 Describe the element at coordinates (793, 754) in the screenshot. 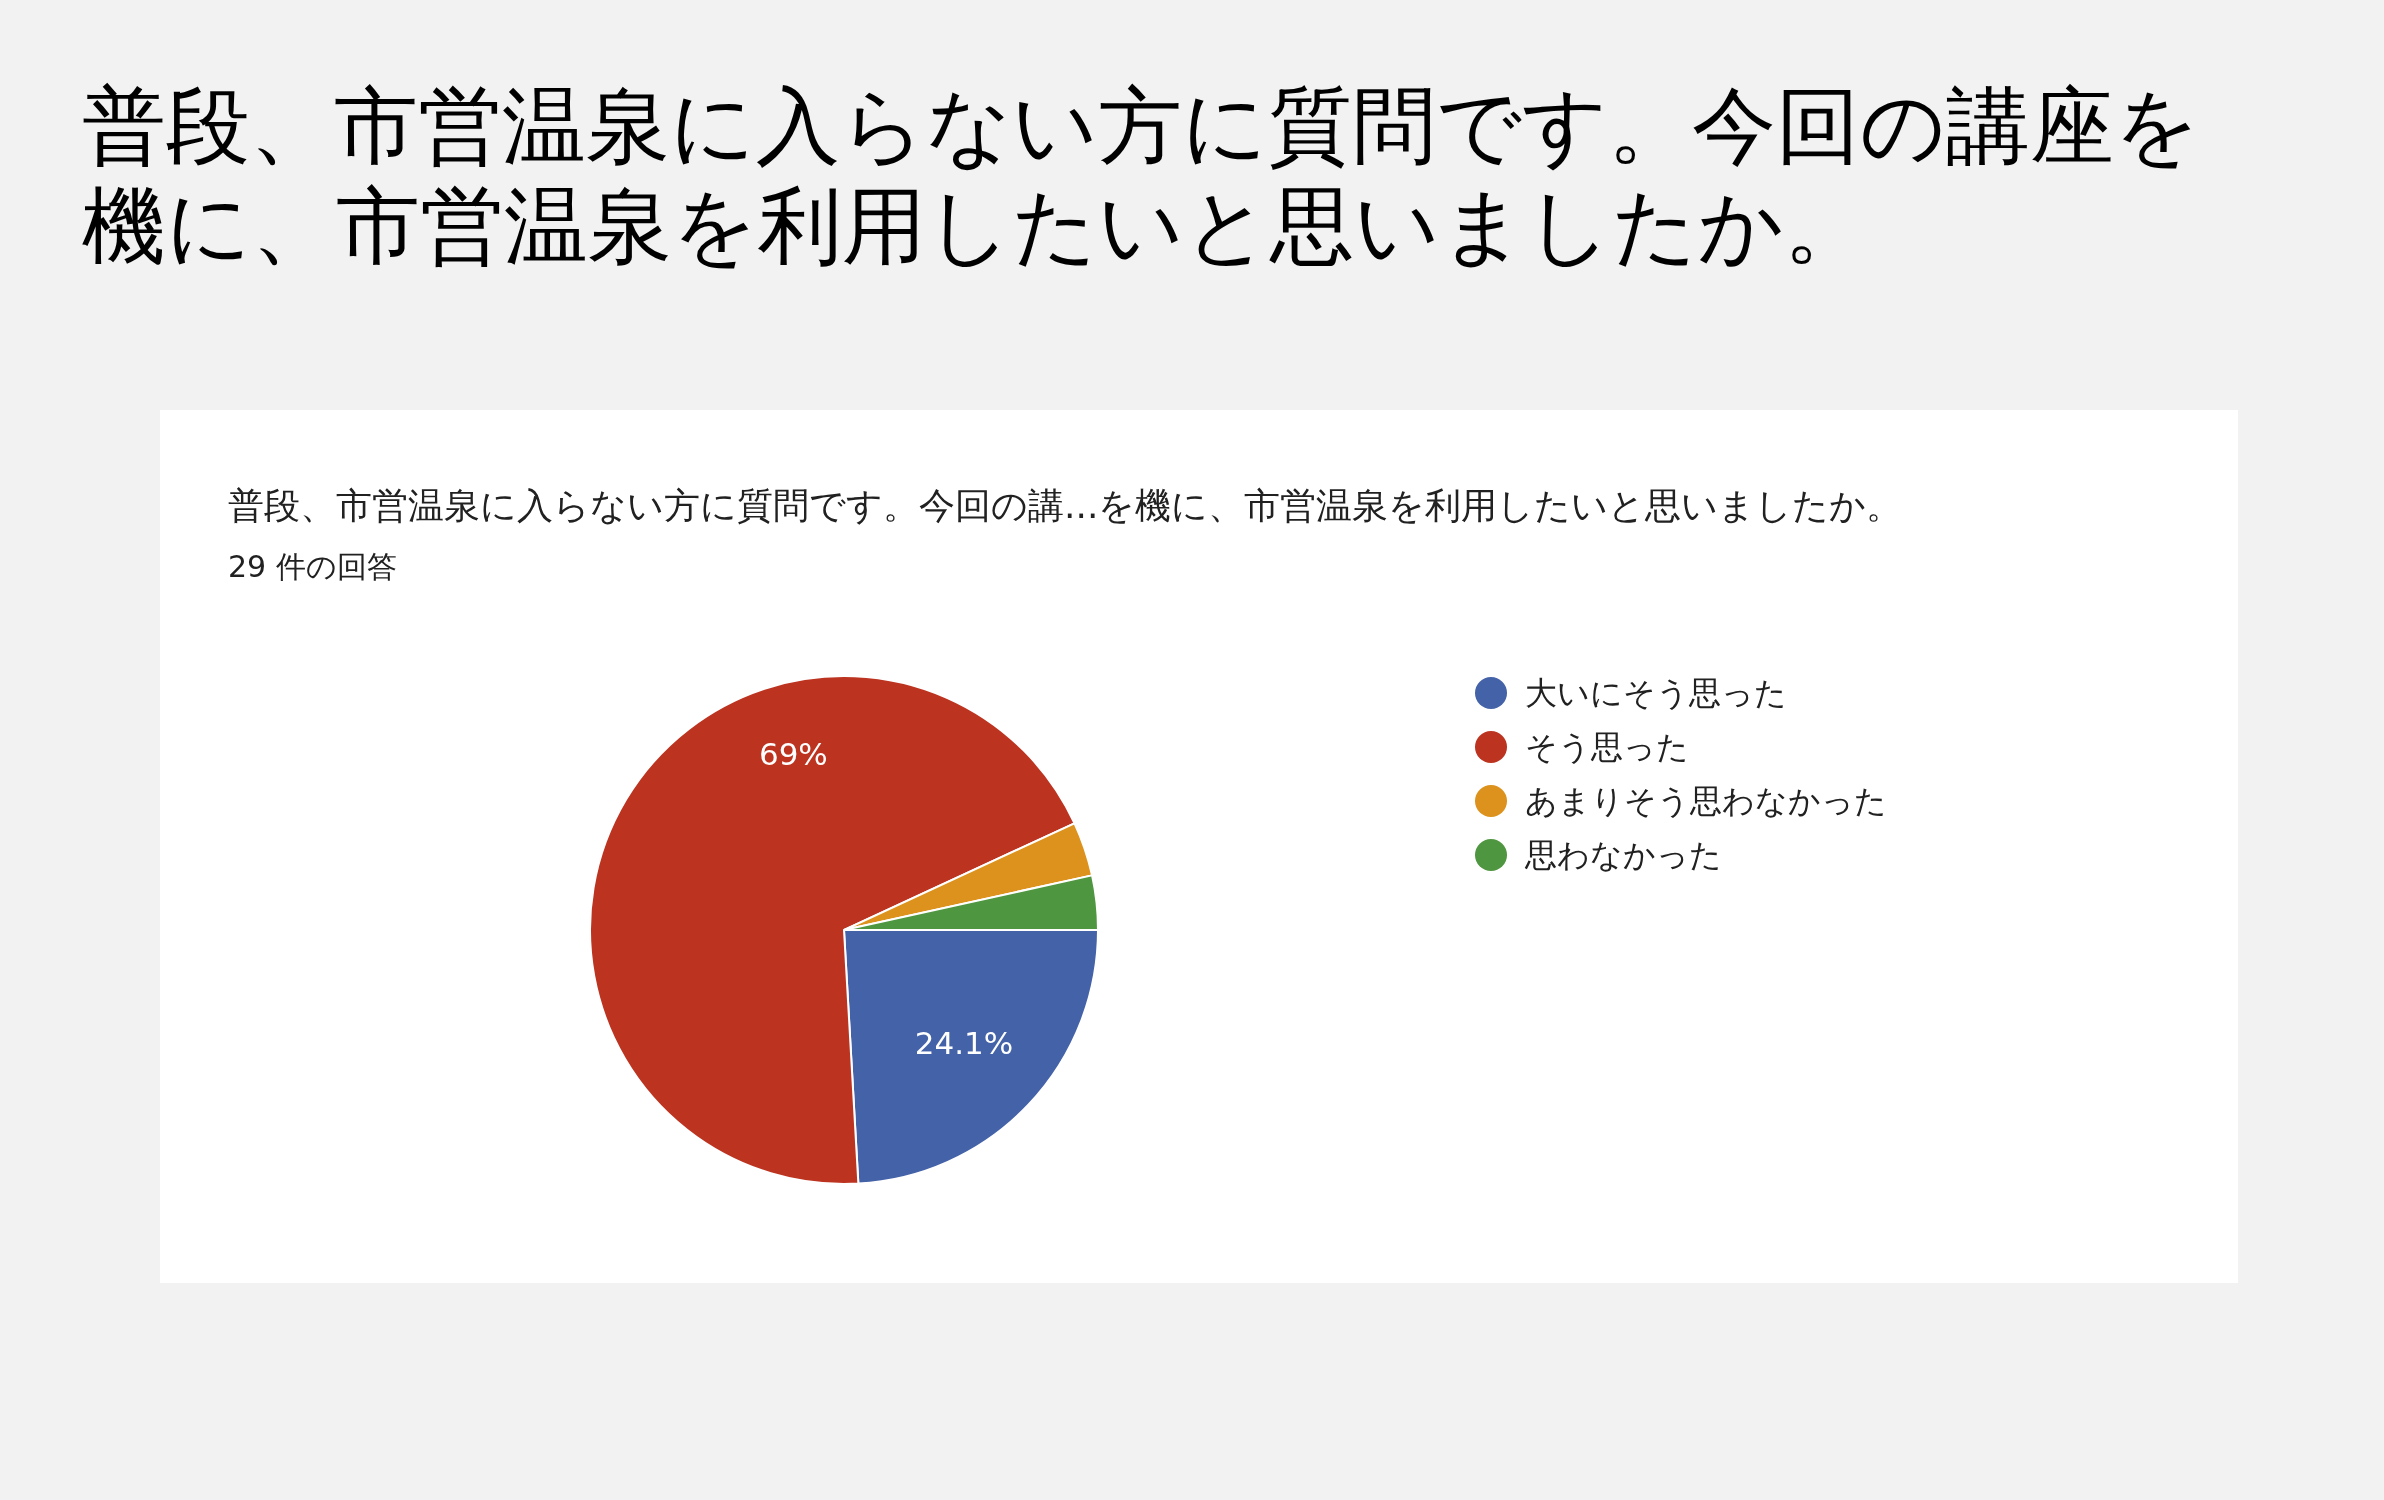

I see `data-label: 69%` at that location.